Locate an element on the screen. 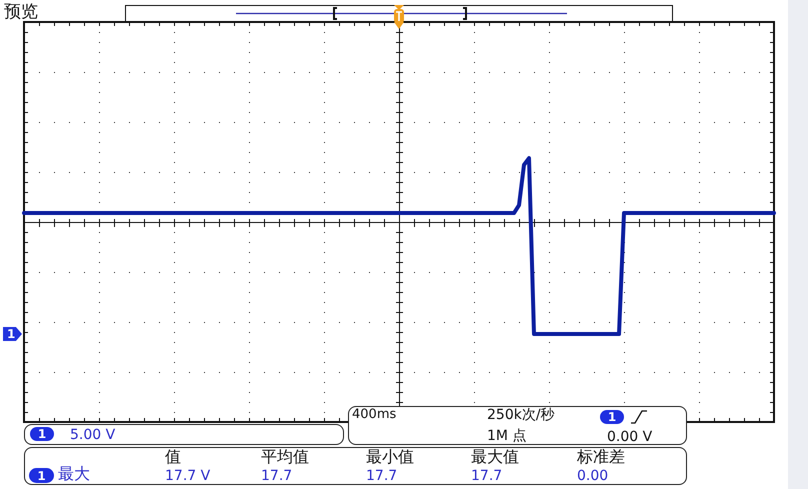 The height and width of the screenshot is (489, 808). text: 标准差 is located at coordinates (601, 456).